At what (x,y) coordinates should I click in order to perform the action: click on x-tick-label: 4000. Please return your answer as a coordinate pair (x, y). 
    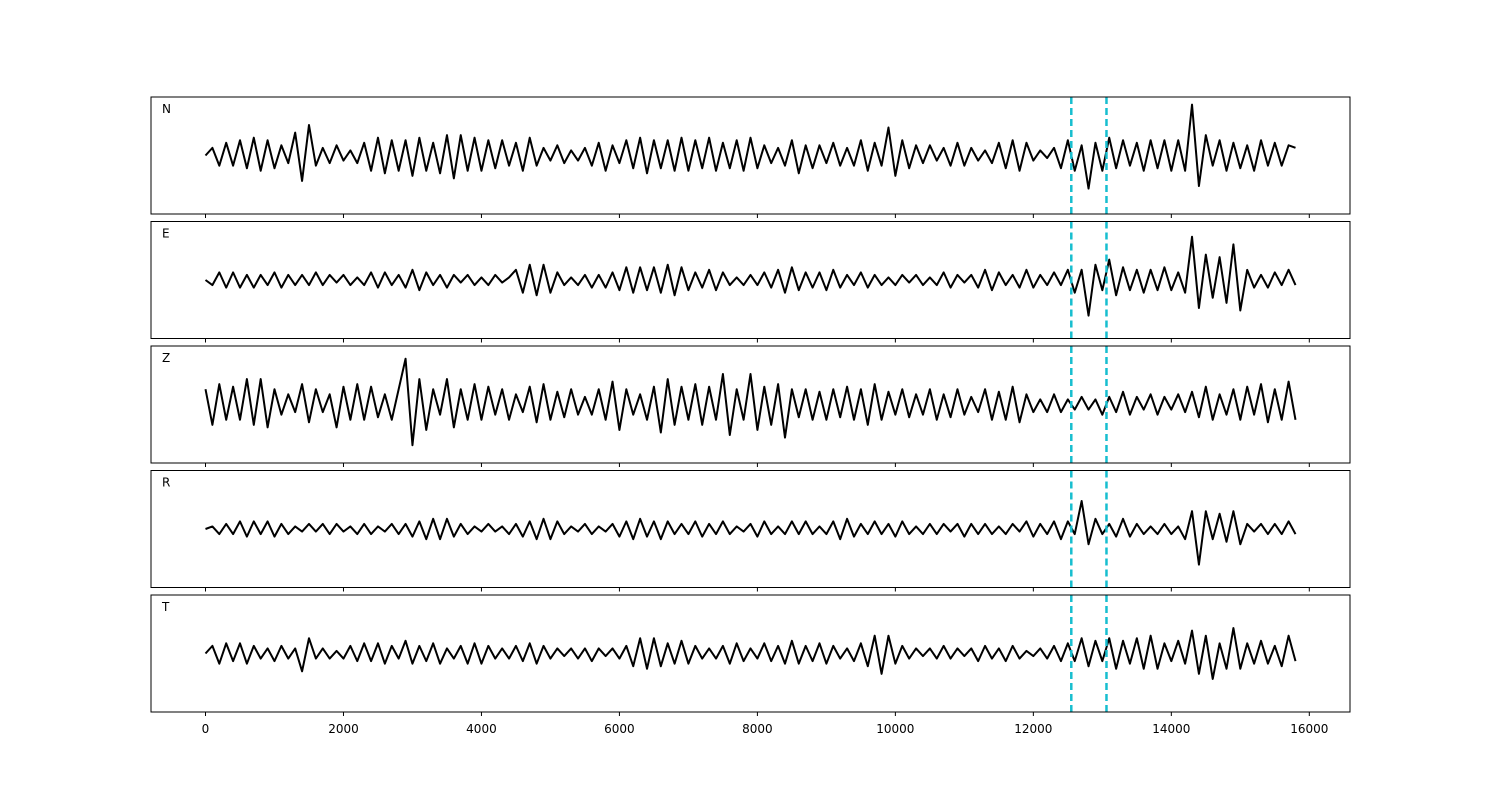
    Looking at the image, I should click on (481, 729).